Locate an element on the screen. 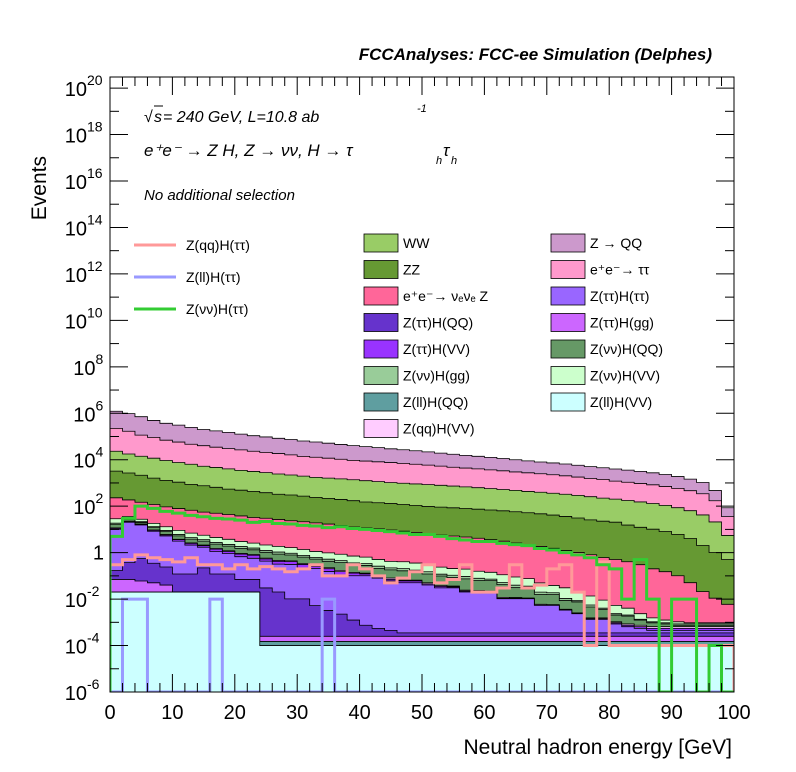 This screenshot has width=796, height=772. y-tick-label: 10 2 is located at coordinates (88, 504).